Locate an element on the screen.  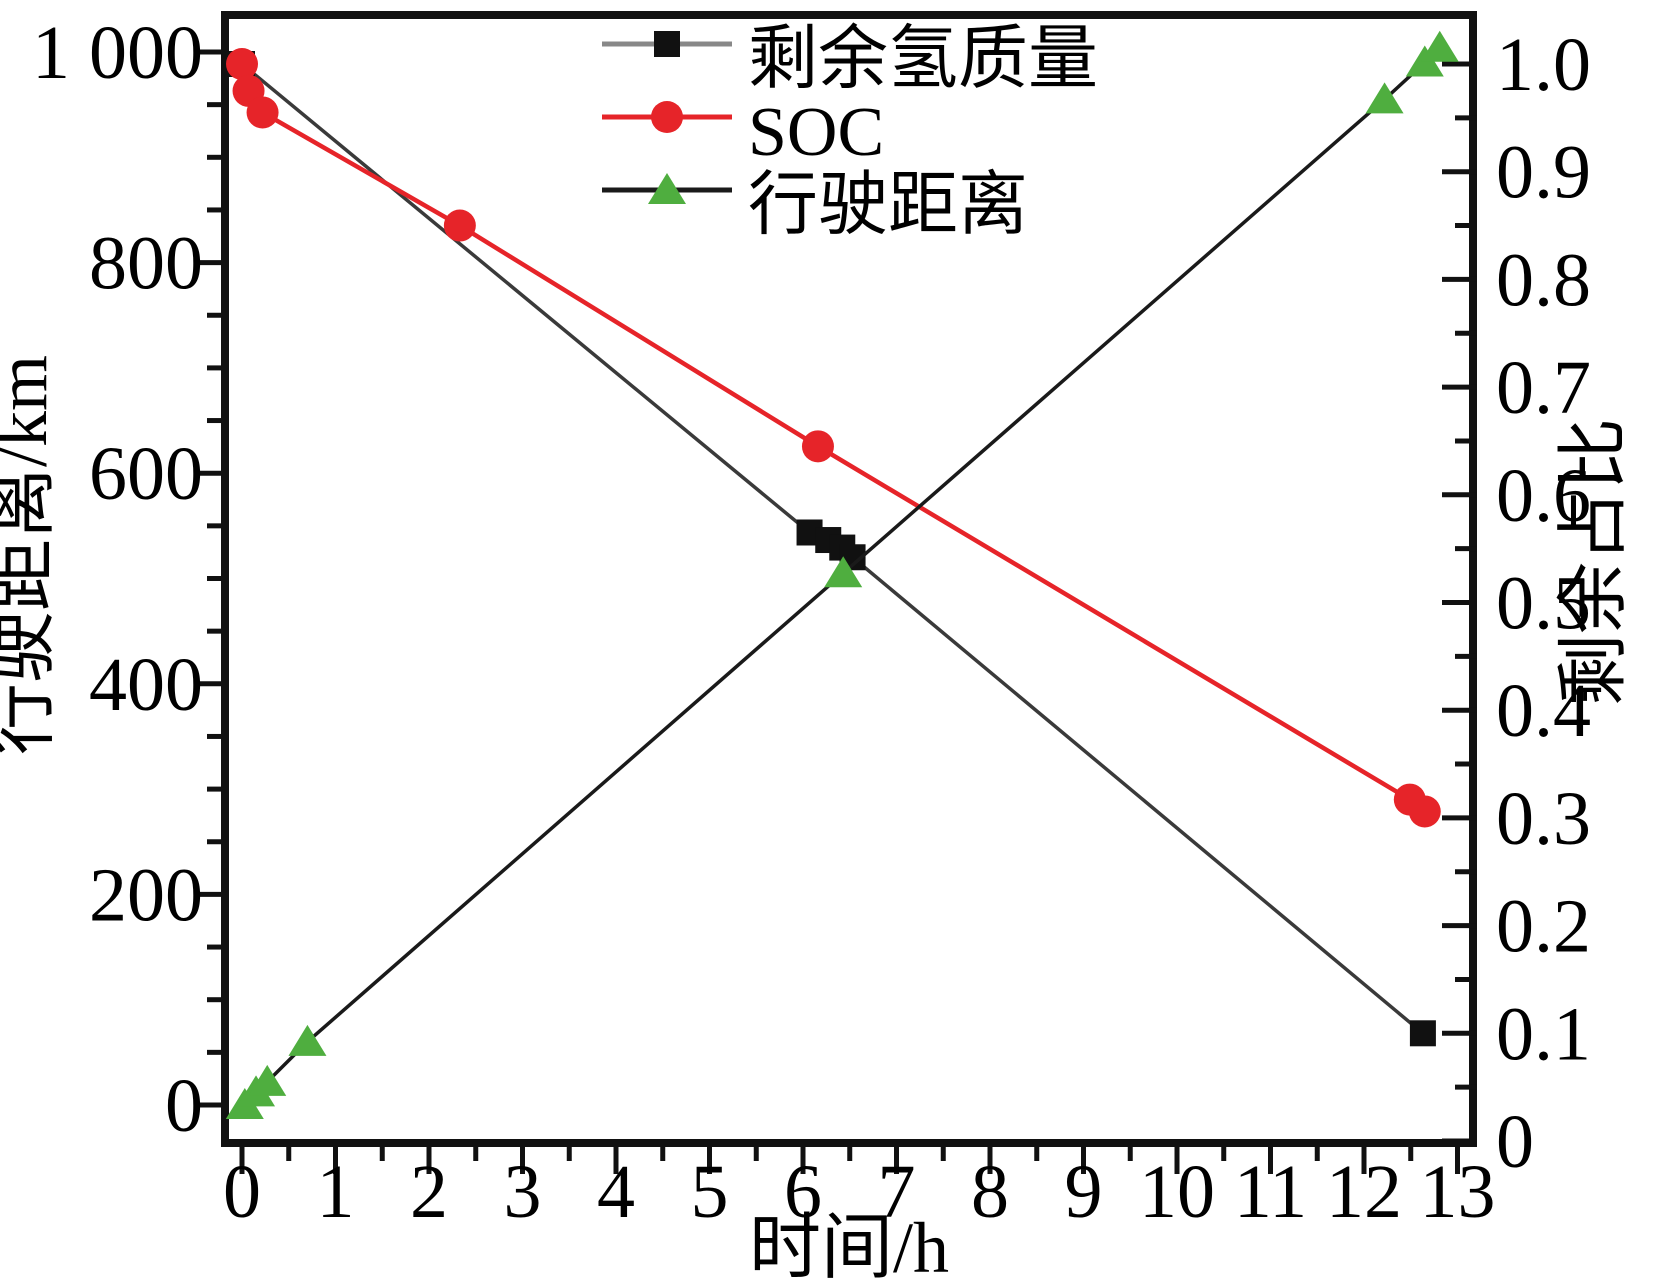
left-tick-label: 200 is located at coordinates (146, 895).